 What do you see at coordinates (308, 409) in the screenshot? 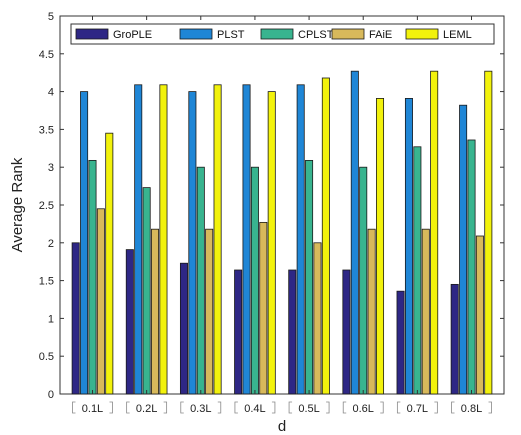
I see `x-tick-label: 0.5L` at bounding box center [308, 409].